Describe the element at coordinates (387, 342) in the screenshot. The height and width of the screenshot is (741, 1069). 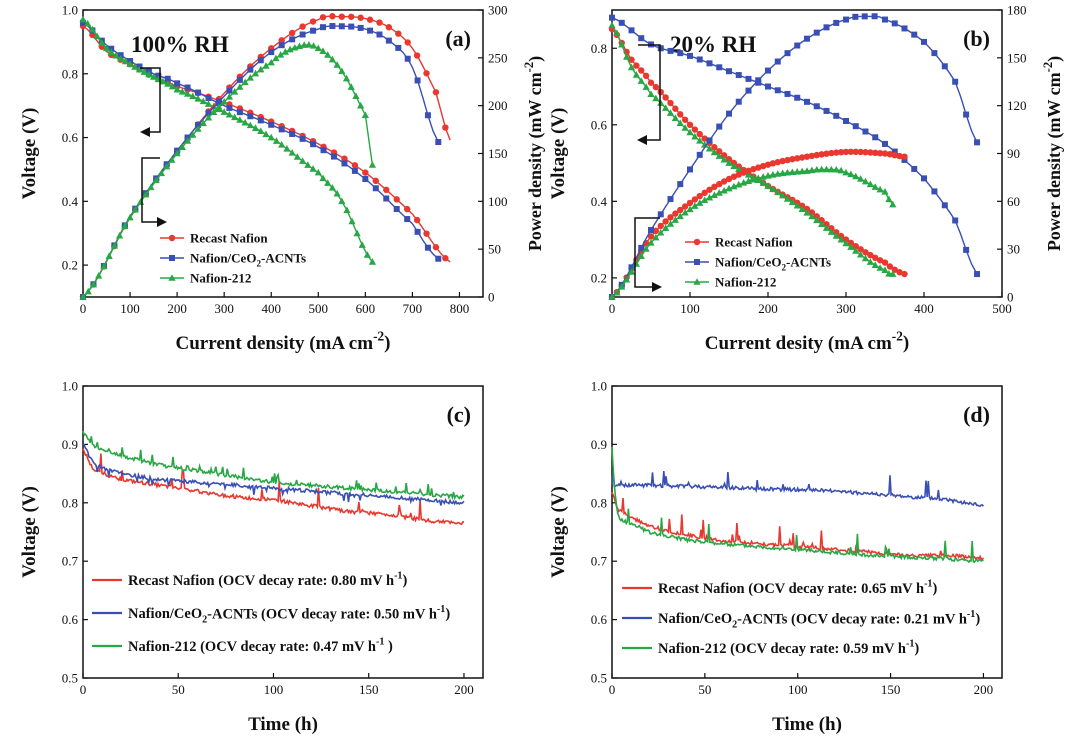
I see `x-axis-title-run: )` at that location.